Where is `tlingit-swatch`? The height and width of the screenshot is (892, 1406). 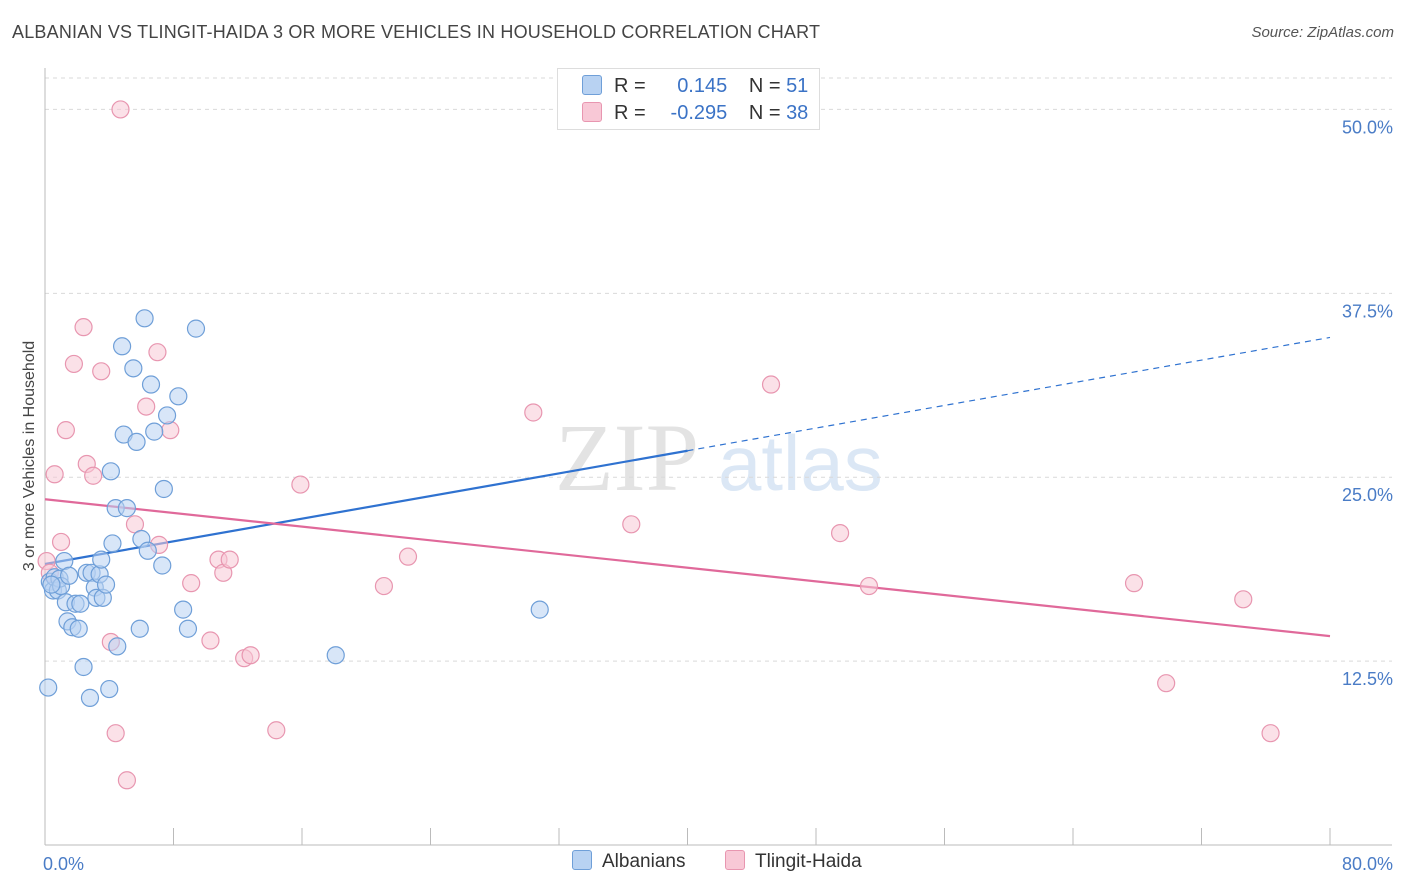 tlingit-swatch is located at coordinates (592, 112).